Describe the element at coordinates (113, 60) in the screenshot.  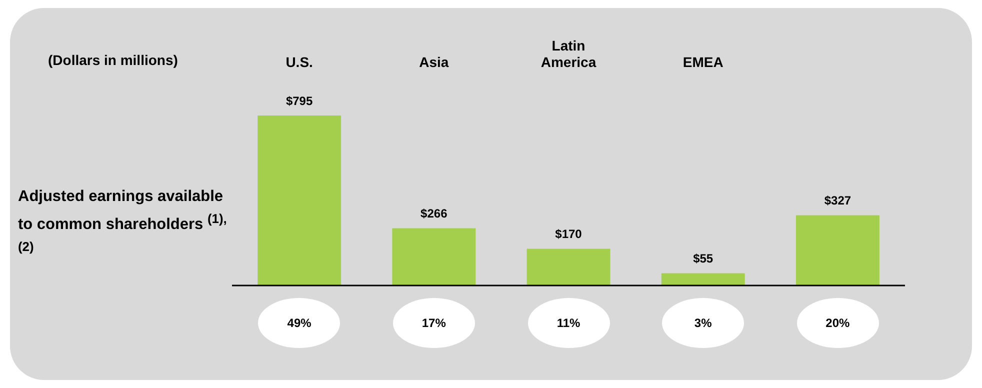
I see `text: (Dollars in millions)` at that location.